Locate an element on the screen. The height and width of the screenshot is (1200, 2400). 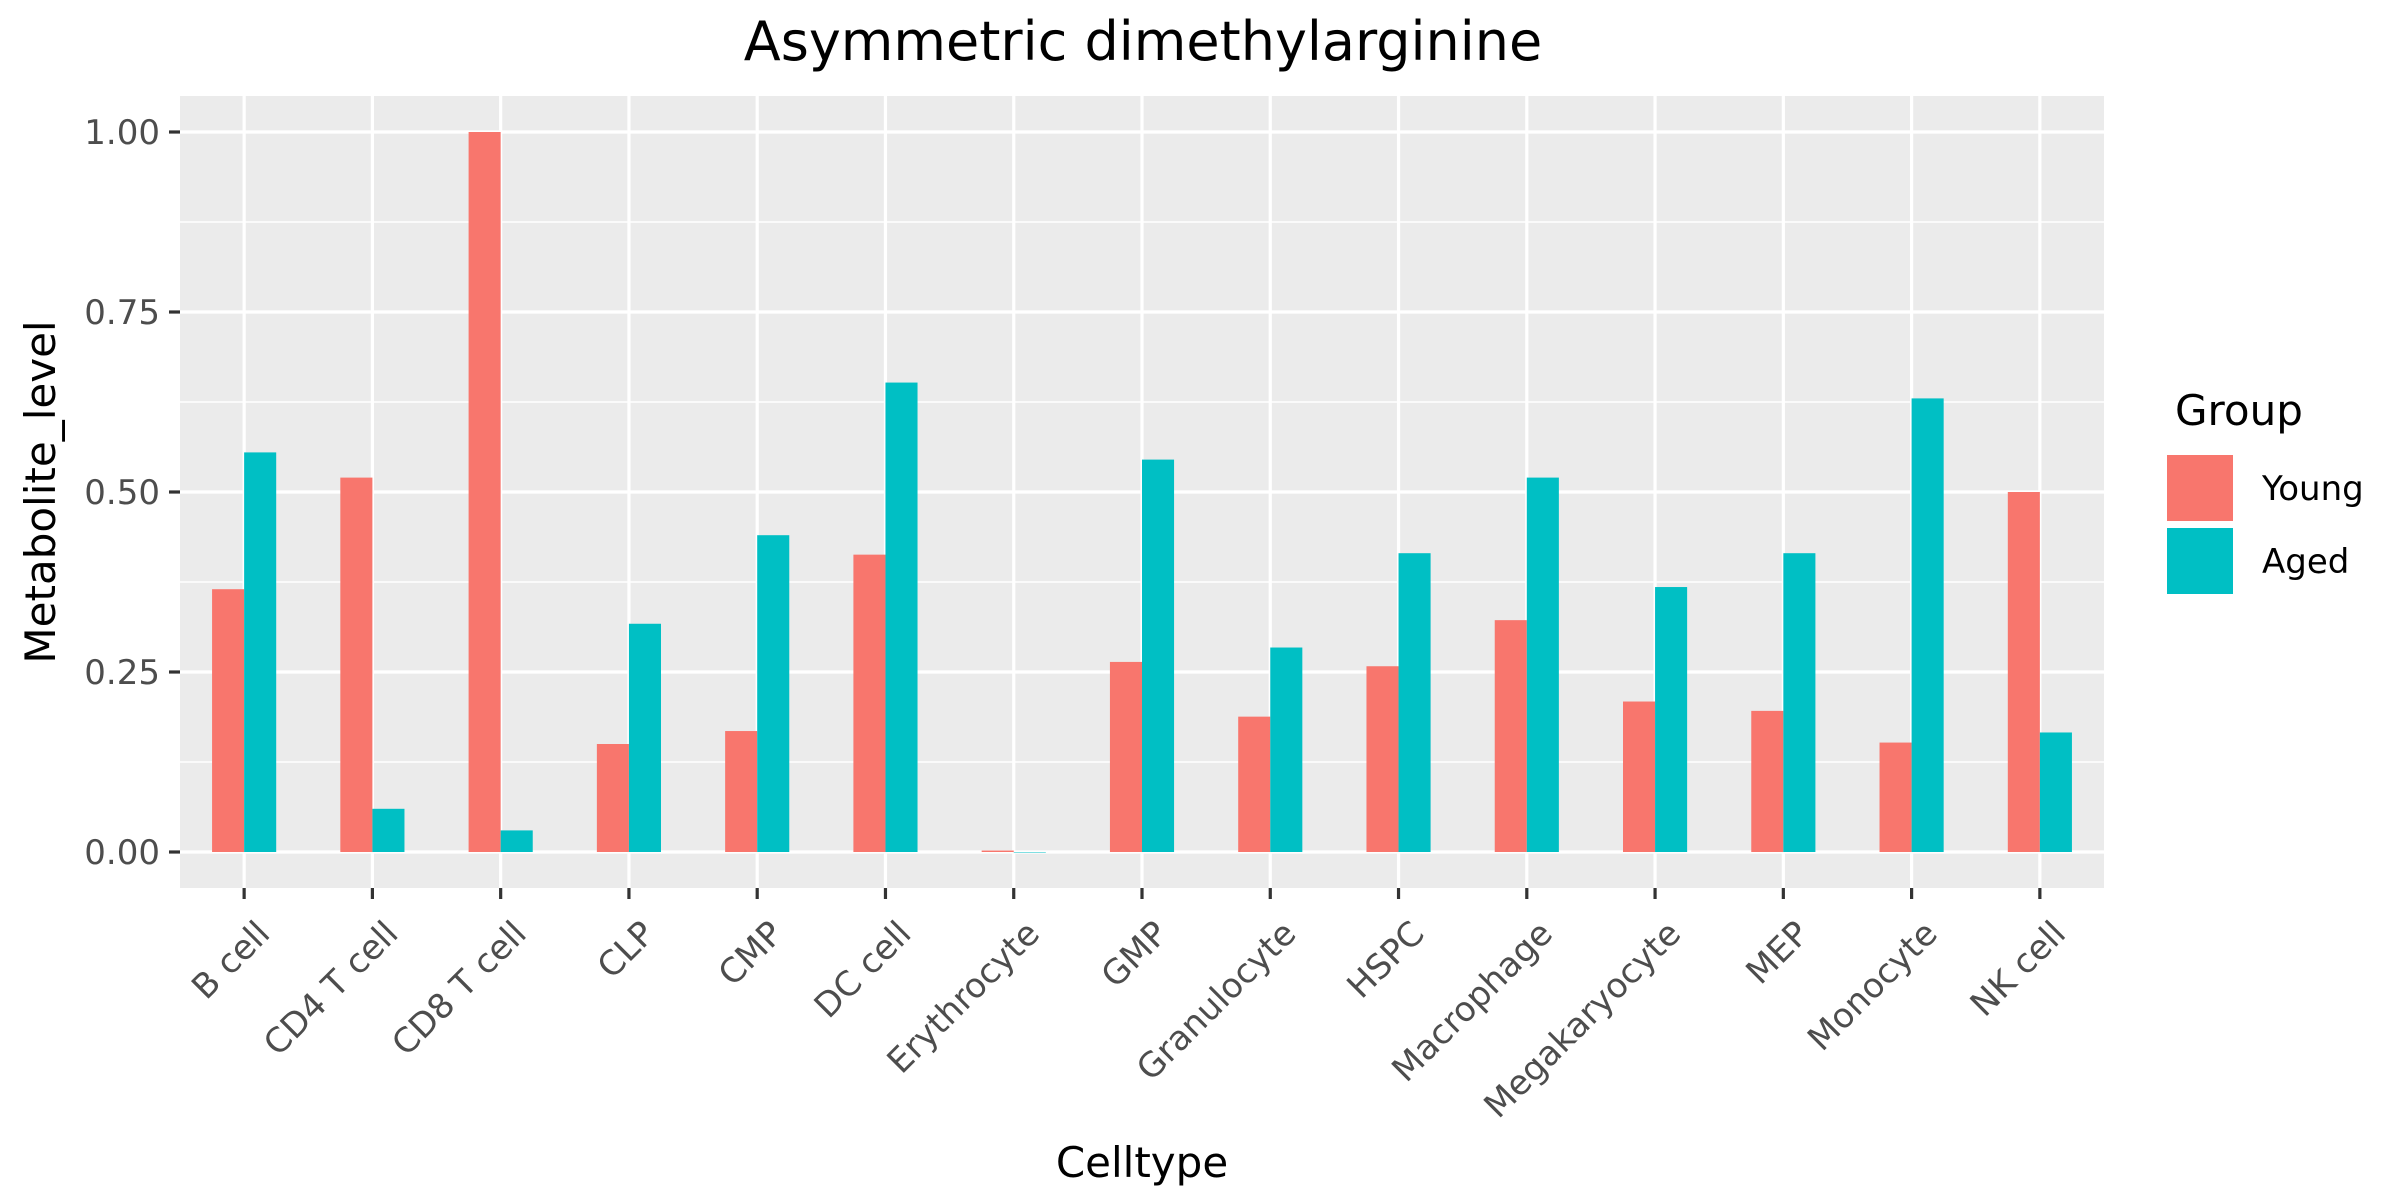
y-tick-label: 0.50 is located at coordinates (122, 493).